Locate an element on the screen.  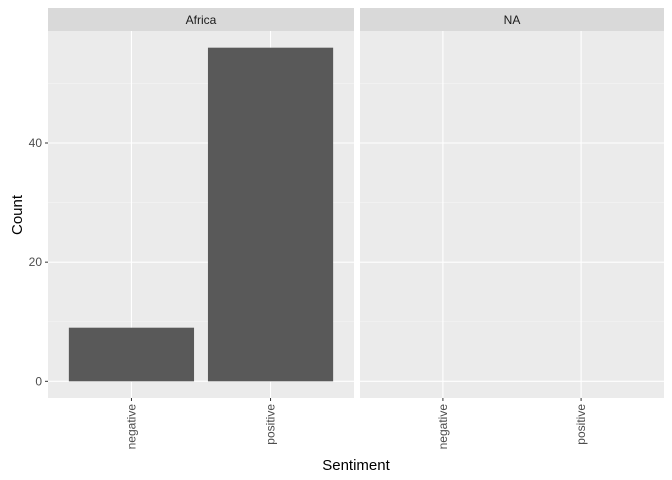
facet-strip-label: Africa is located at coordinates (201, 20).